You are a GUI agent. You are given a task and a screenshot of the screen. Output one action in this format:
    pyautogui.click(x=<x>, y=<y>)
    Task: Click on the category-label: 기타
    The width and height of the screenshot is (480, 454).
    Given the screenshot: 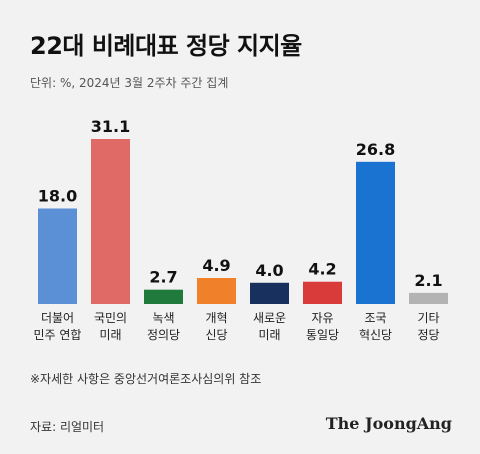 What is the action you would take?
    pyautogui.click(x=428, y=318)
    